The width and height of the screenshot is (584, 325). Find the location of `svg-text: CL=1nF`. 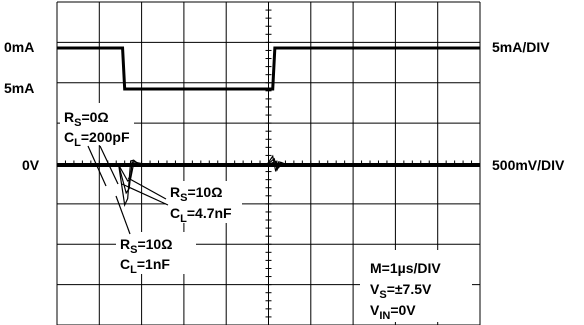

svg-text: CL=1nF is located at coordinates (145, 266).